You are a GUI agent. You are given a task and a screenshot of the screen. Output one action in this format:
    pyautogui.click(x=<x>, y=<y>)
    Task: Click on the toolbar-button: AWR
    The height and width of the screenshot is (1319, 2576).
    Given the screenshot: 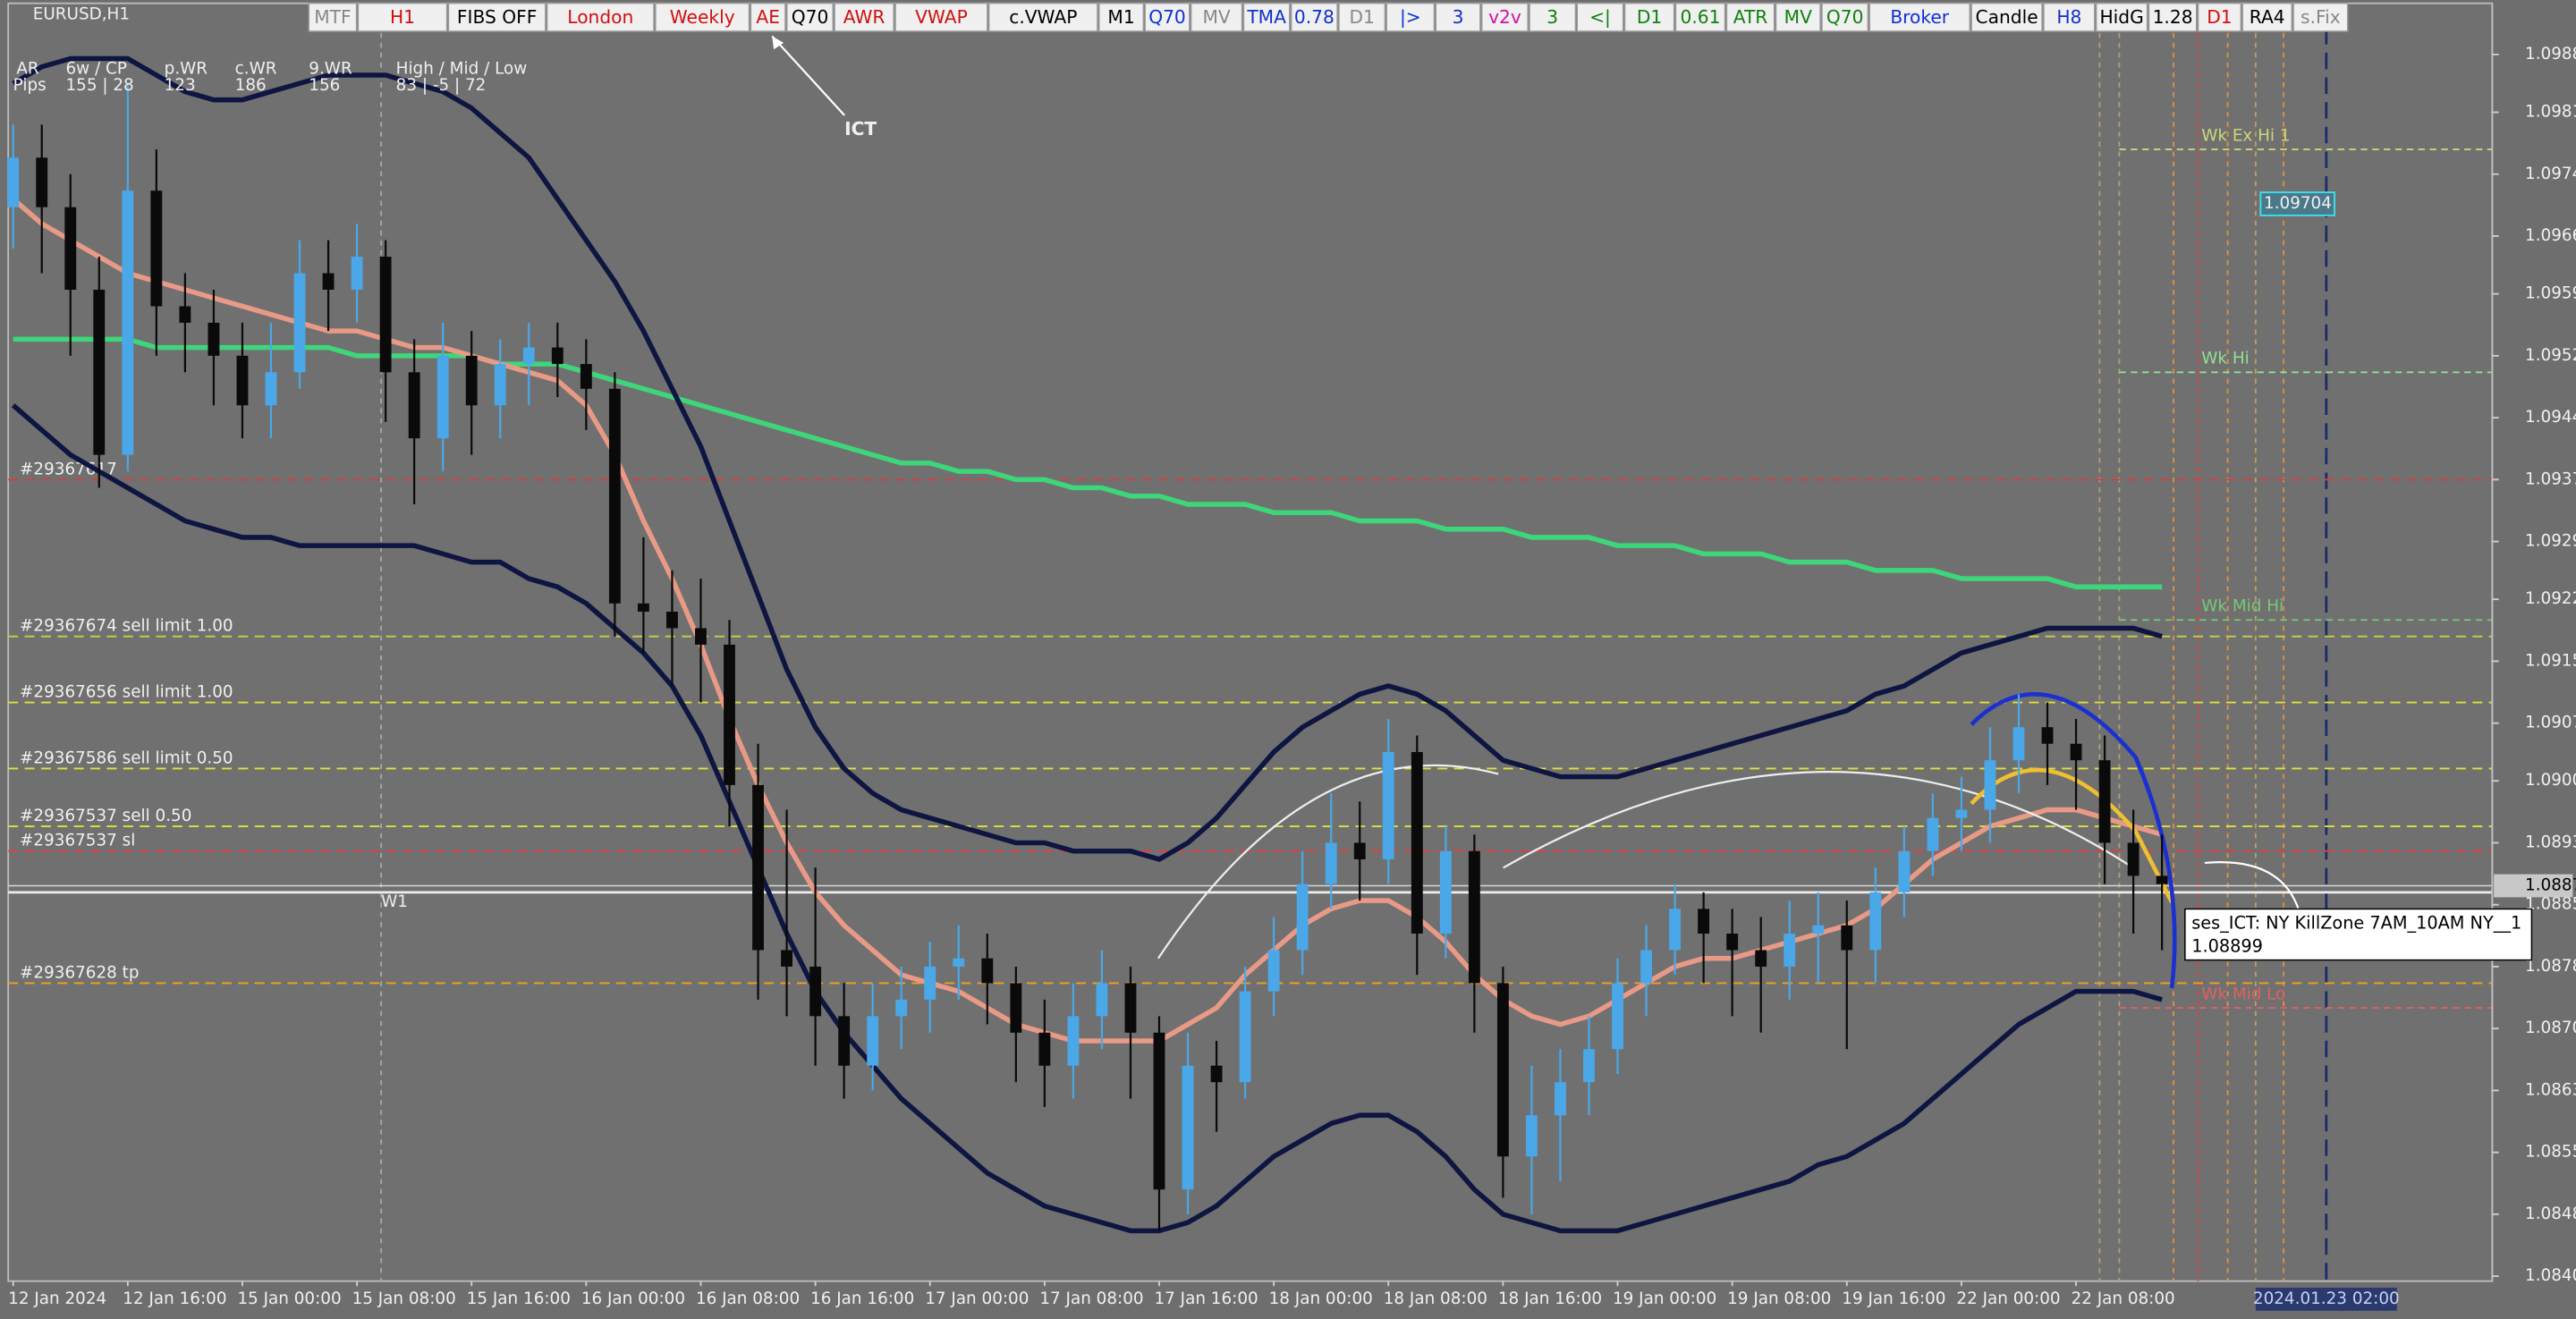 What is the action you would take?
    pyautogui.click(x=864, y=17)
    